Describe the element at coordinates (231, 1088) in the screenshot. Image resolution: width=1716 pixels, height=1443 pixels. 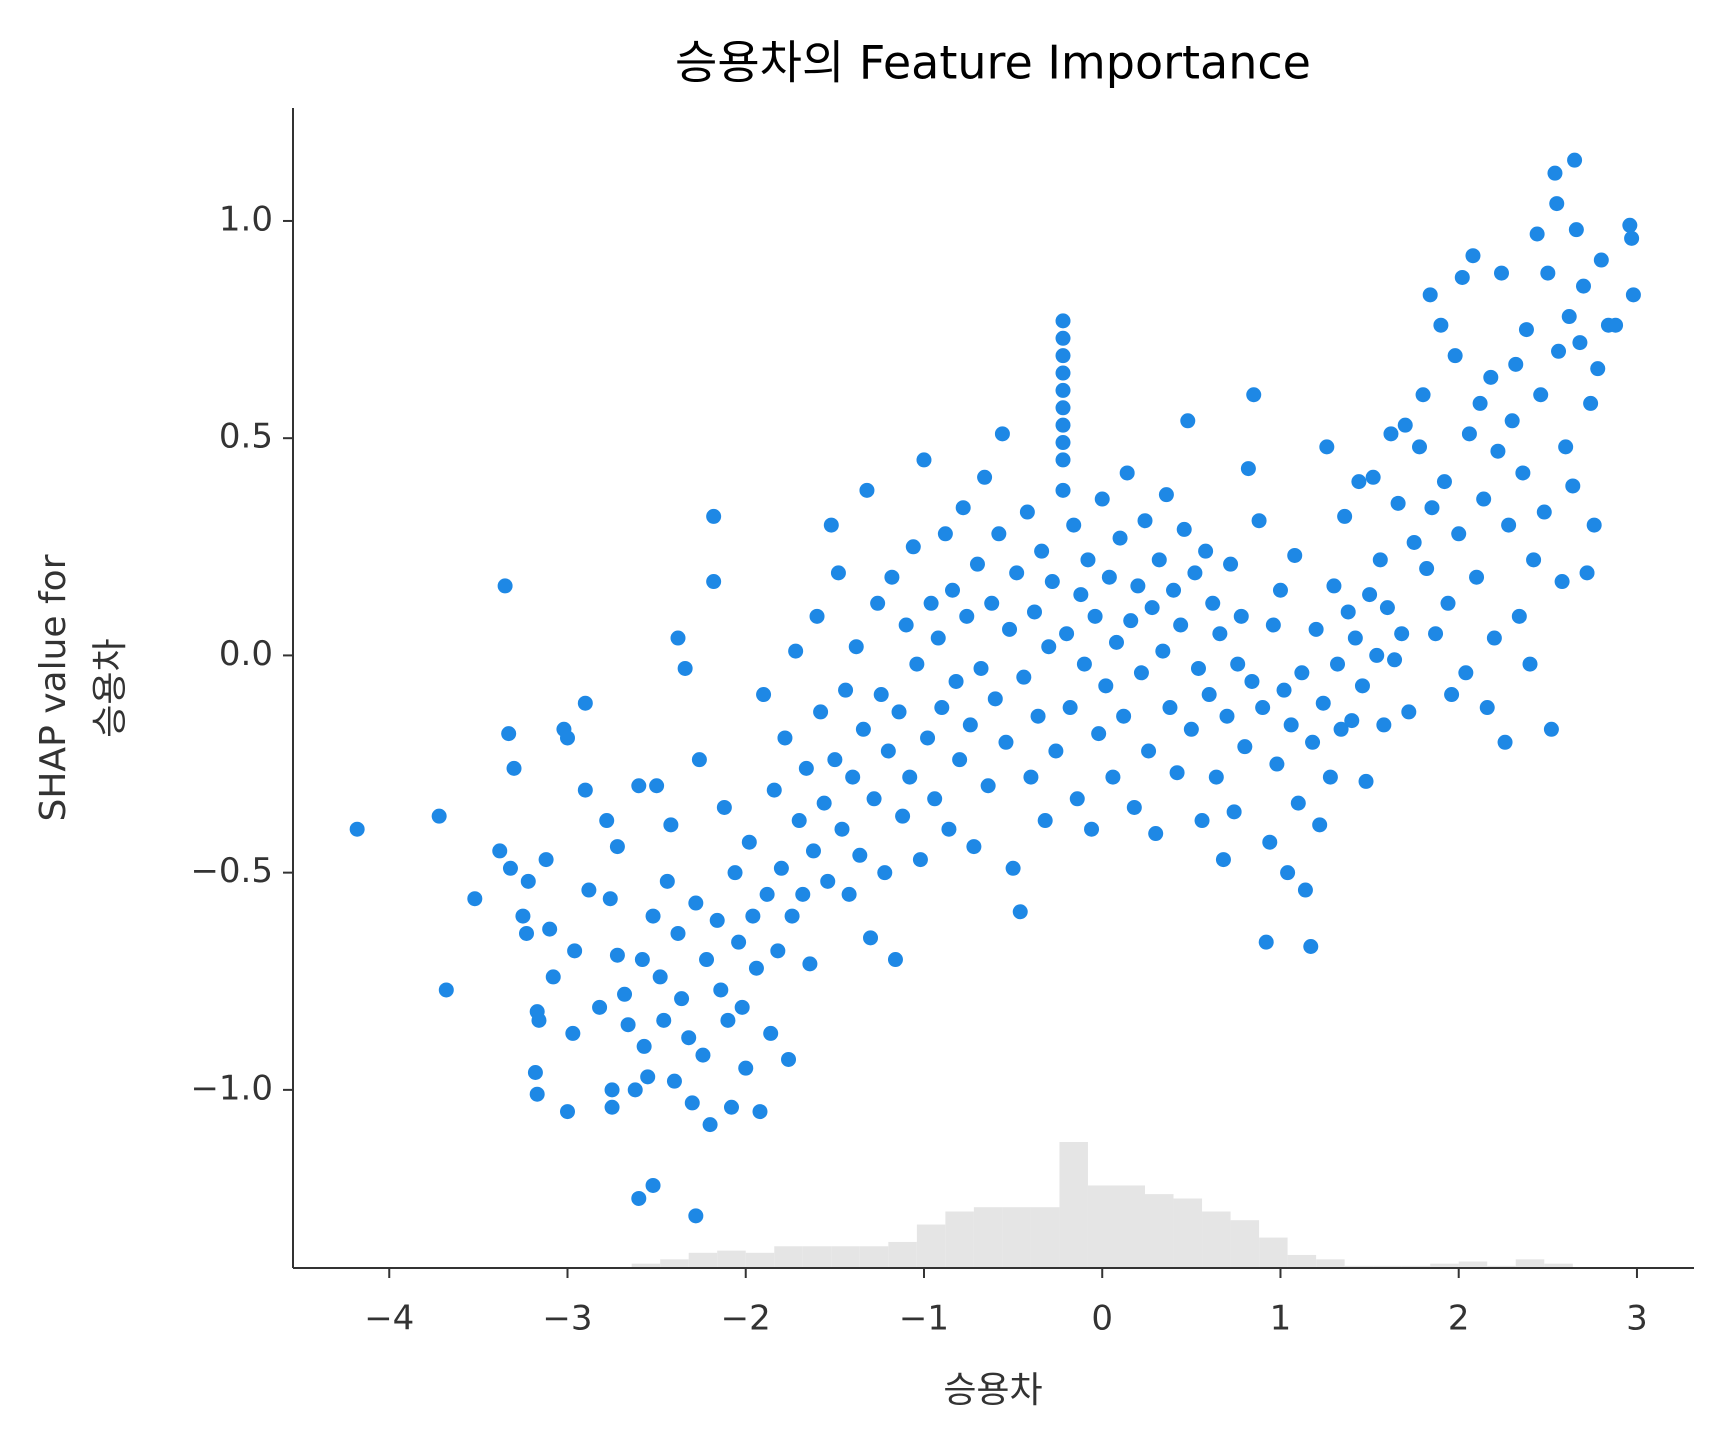
I see `y-tick-label: −1.0` at that location.